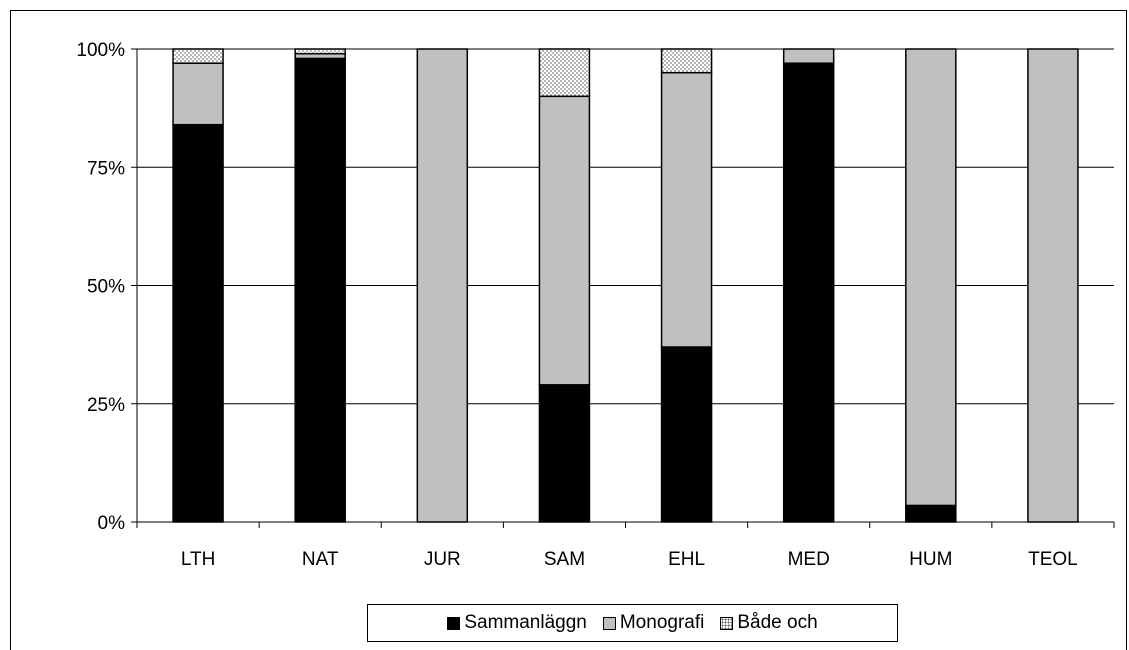 Image resolution: width=1129 pixels, height=650 pixels. I want to click on legend-label-sammanlaggn: Sammanläggn, so click(525, 622).